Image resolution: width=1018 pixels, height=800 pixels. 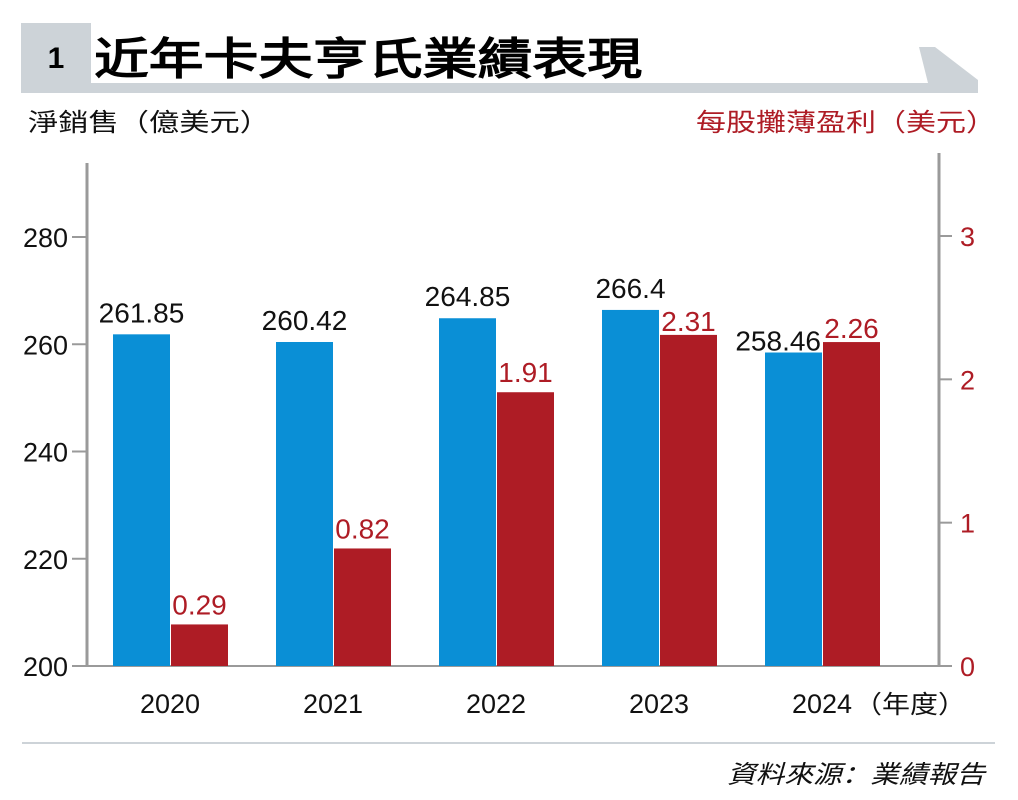 I want to click on header-band: 1 近年卡夫亨氏業績表現, so click(x=499, y=58).